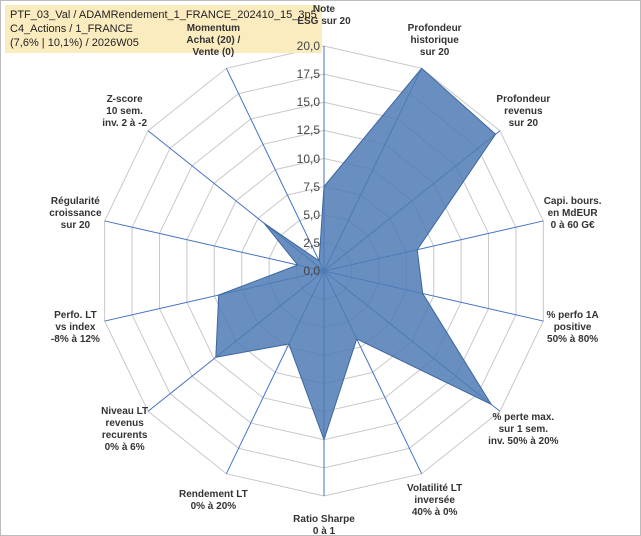  Describe the element at coordinates (434, 41) in the screenshot. I see `axis-label: Profondeur historique sur 20` at that location.